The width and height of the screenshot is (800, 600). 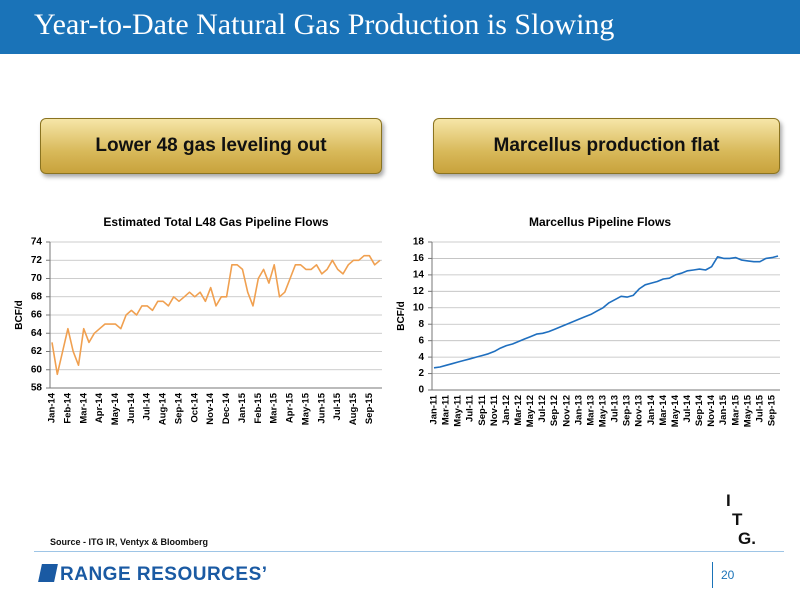 What do you see at coordinates (353, 408) in the screenshot?
I see `x-tick-label: Aug-15` at bounding box center [353, 408].